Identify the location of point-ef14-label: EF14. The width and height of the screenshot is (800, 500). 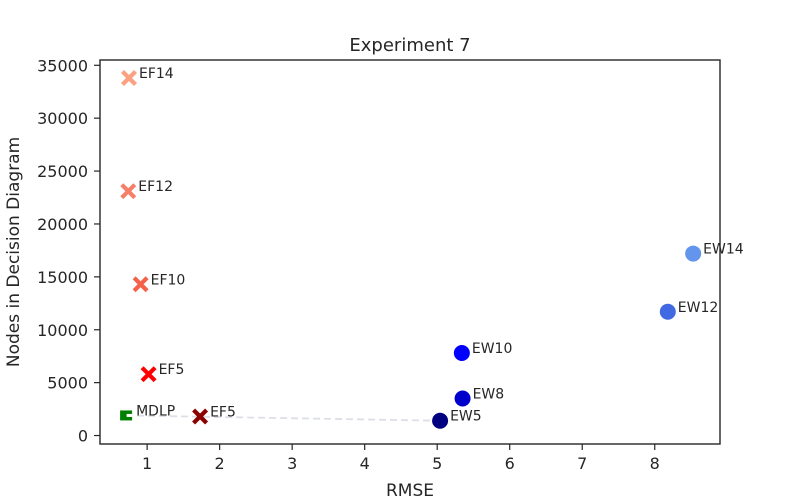
(156, 74).